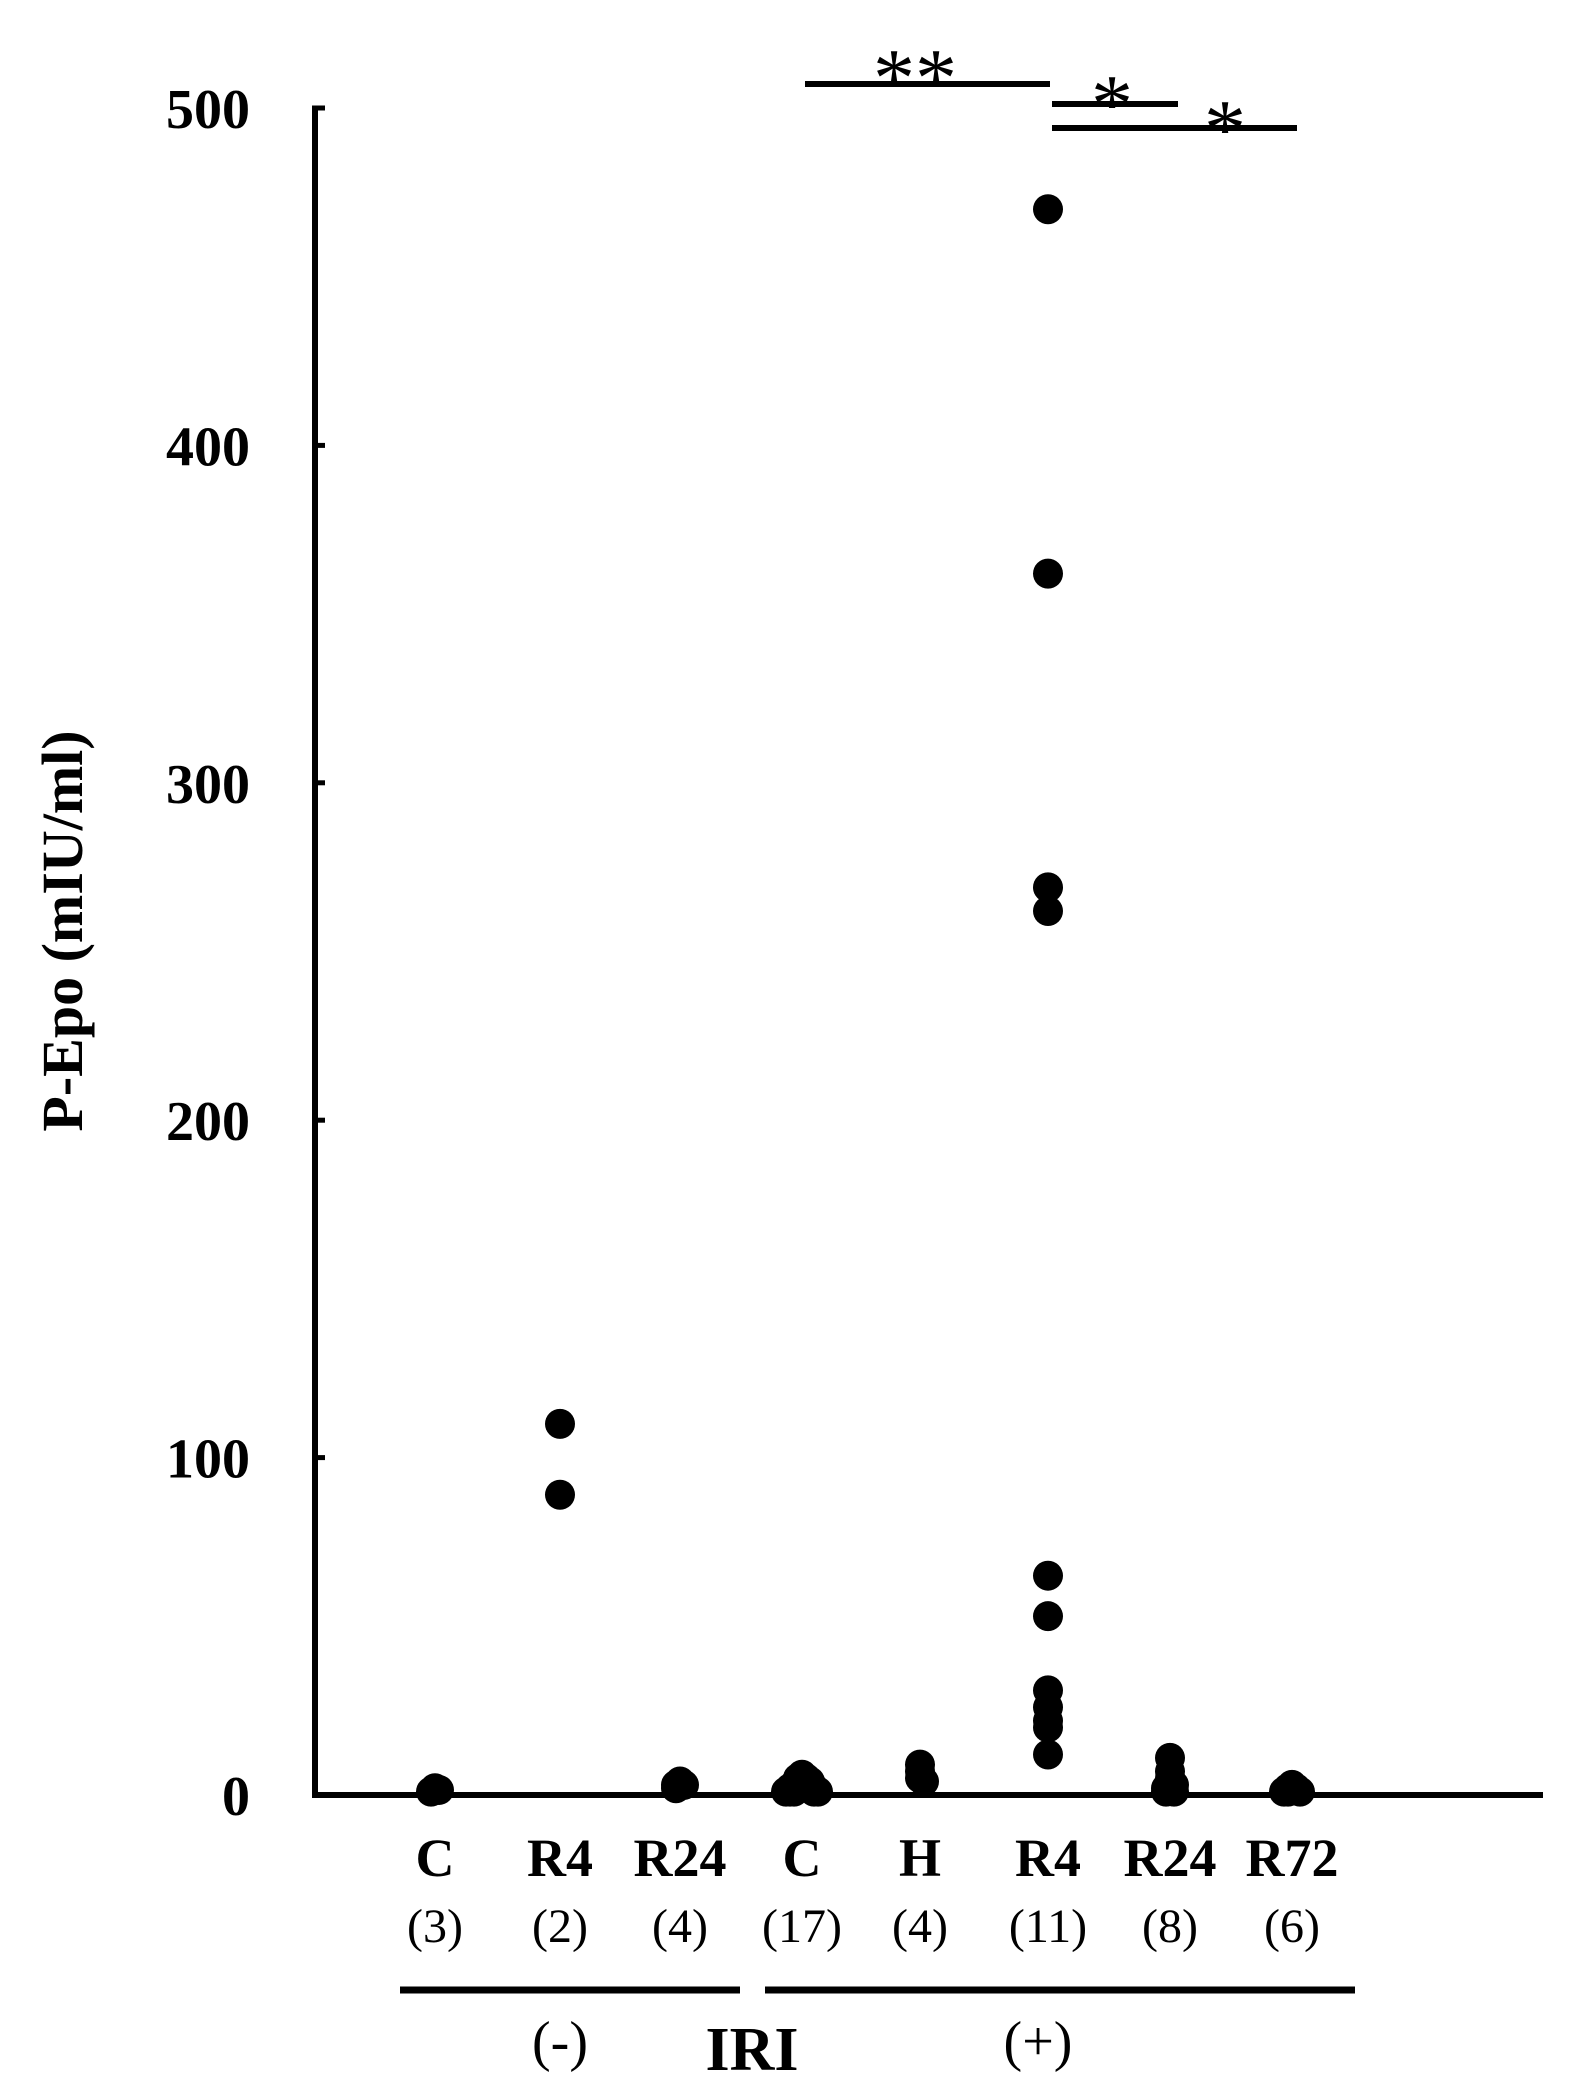 Image resolution: width=1590 pixels, height=2095 pixels. What do you see at coordinates (236, 1797) in the screenshot?
I see `y-tick-label: 0` at bounding box center [236, 1797].